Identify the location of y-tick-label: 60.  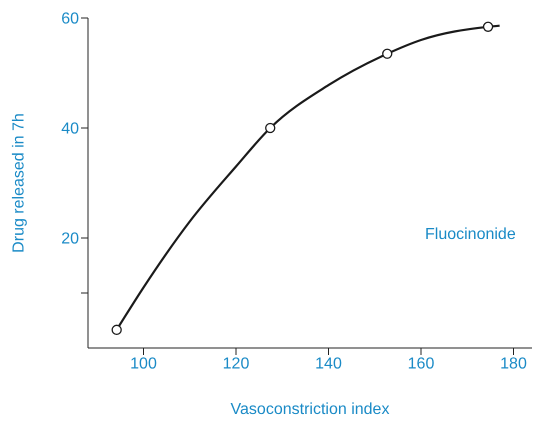
(70, 19).